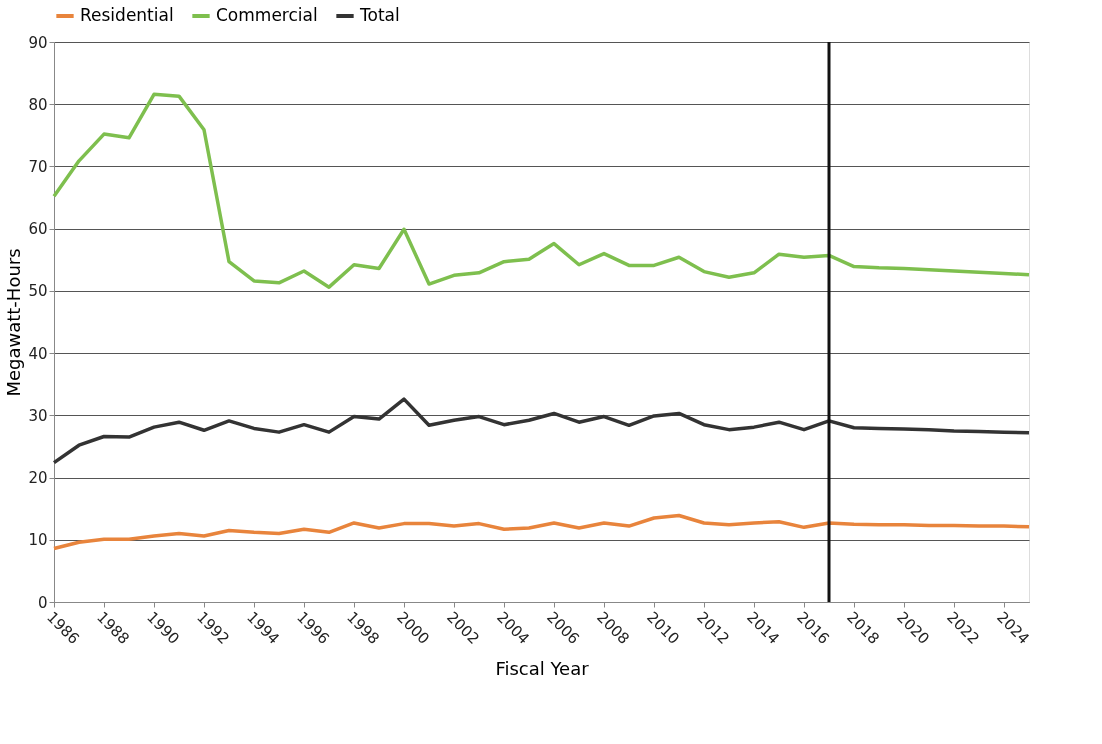  Describe the element at coordinates (14, 322) in the screenshot. I see `y-axis-title: Megawatt-Hours` at that location.